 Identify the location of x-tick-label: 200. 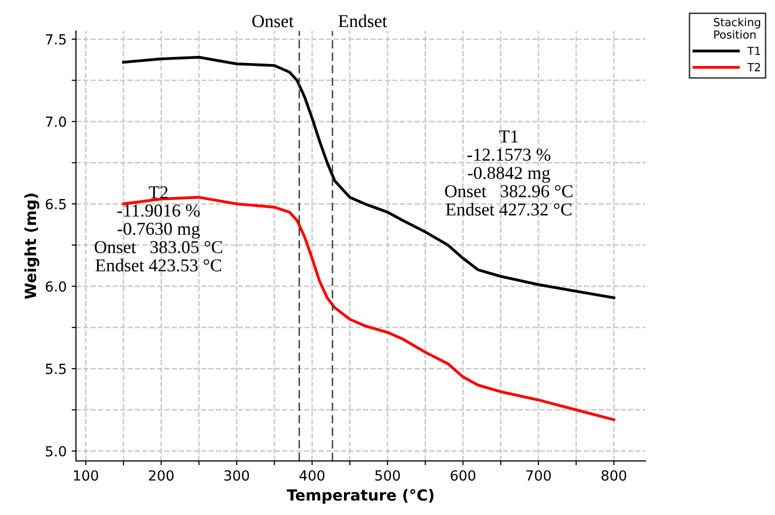
(161, 475).